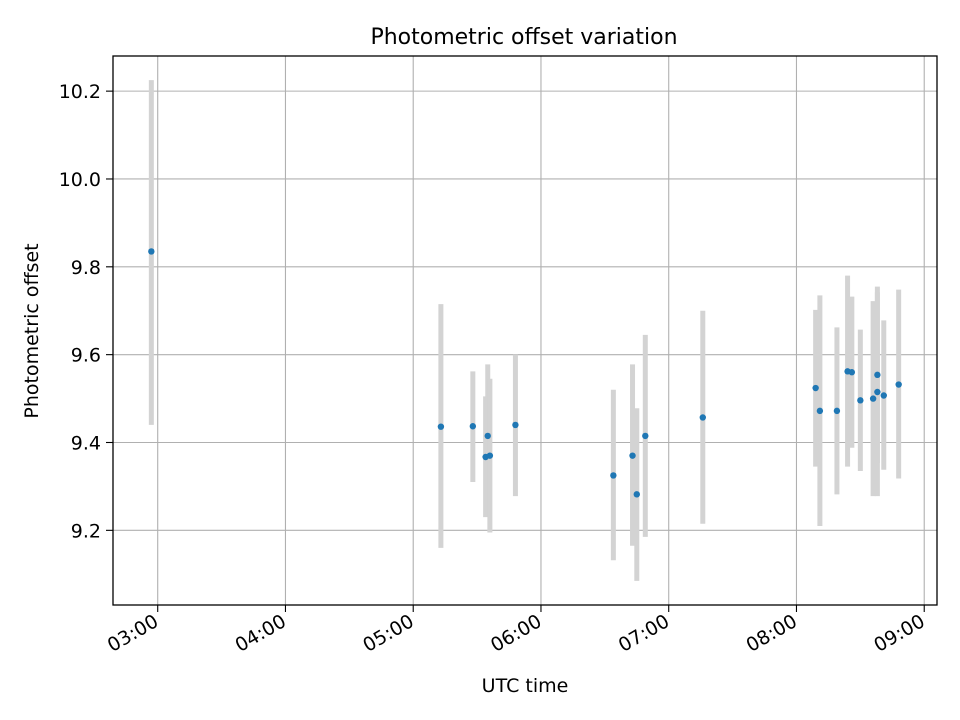 This screenshot has width=960, height=720. I want to click on y-axis: 9.2 9.4 9.6 9.8 10.0 10.2, so click(86, 311).